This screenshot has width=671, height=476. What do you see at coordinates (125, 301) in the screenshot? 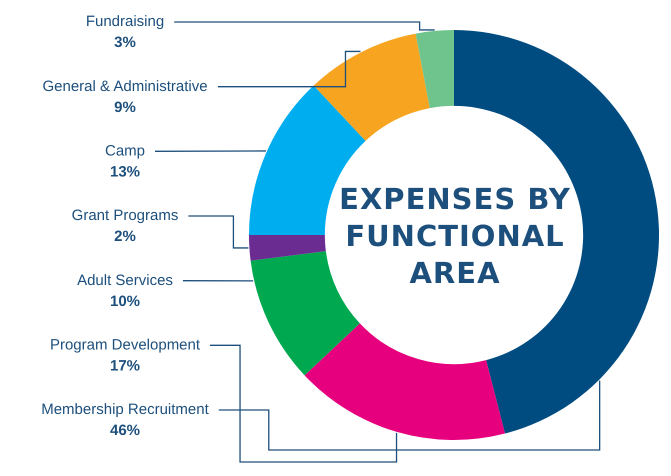
I see `data-label: 10%` at bounding box center [125, 301].